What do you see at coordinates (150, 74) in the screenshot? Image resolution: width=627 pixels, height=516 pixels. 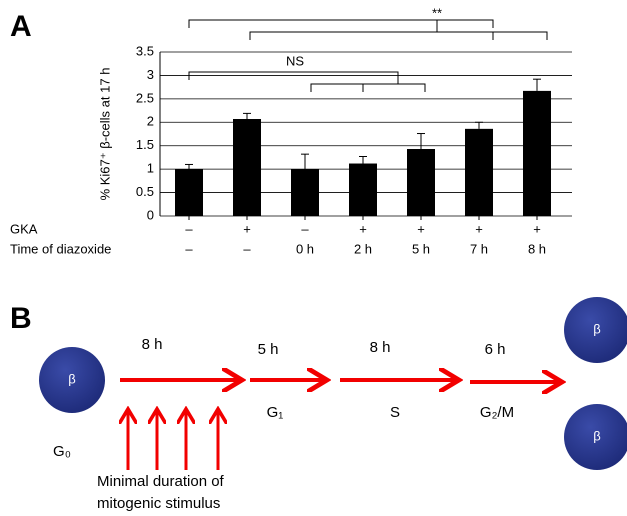 I see `y-tick-label: 3` at bounding box center [150, 74].